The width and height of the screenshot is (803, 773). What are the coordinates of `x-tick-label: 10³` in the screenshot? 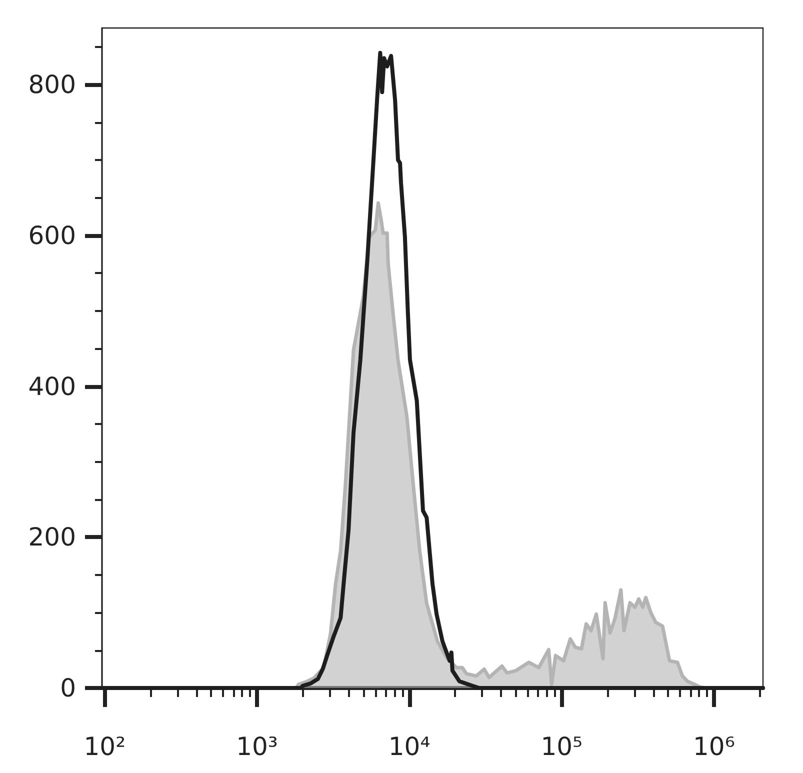 It's located at (257, 746).